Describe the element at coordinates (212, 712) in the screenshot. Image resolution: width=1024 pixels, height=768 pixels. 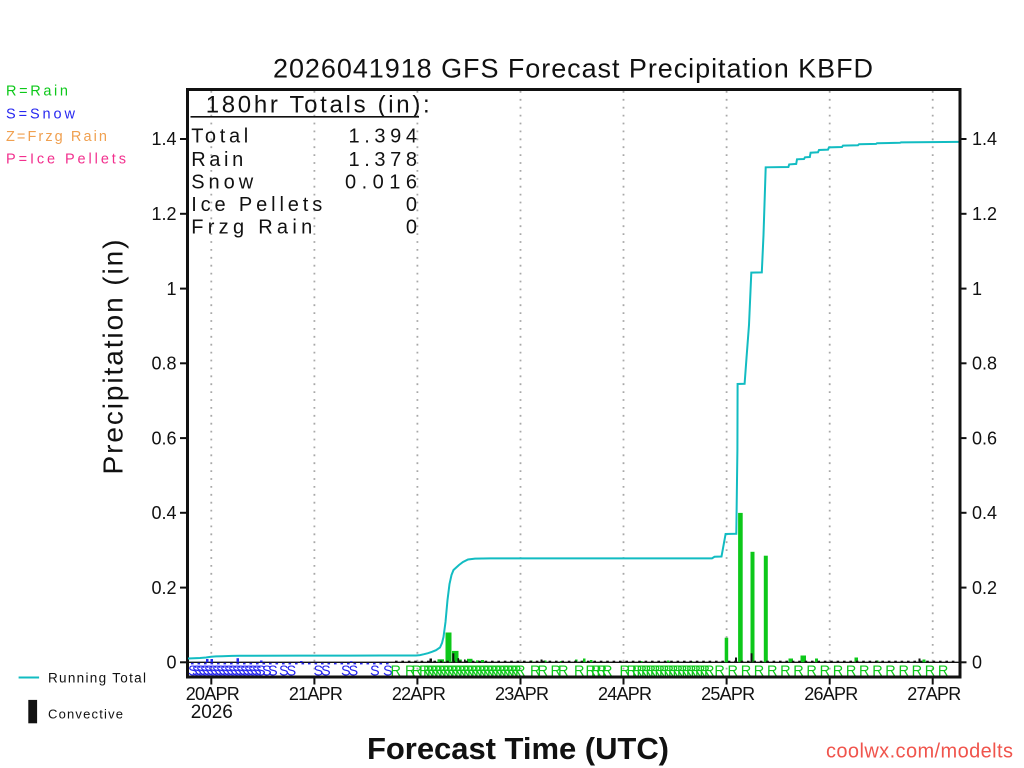
I see `svg-text: 2026` at that location.